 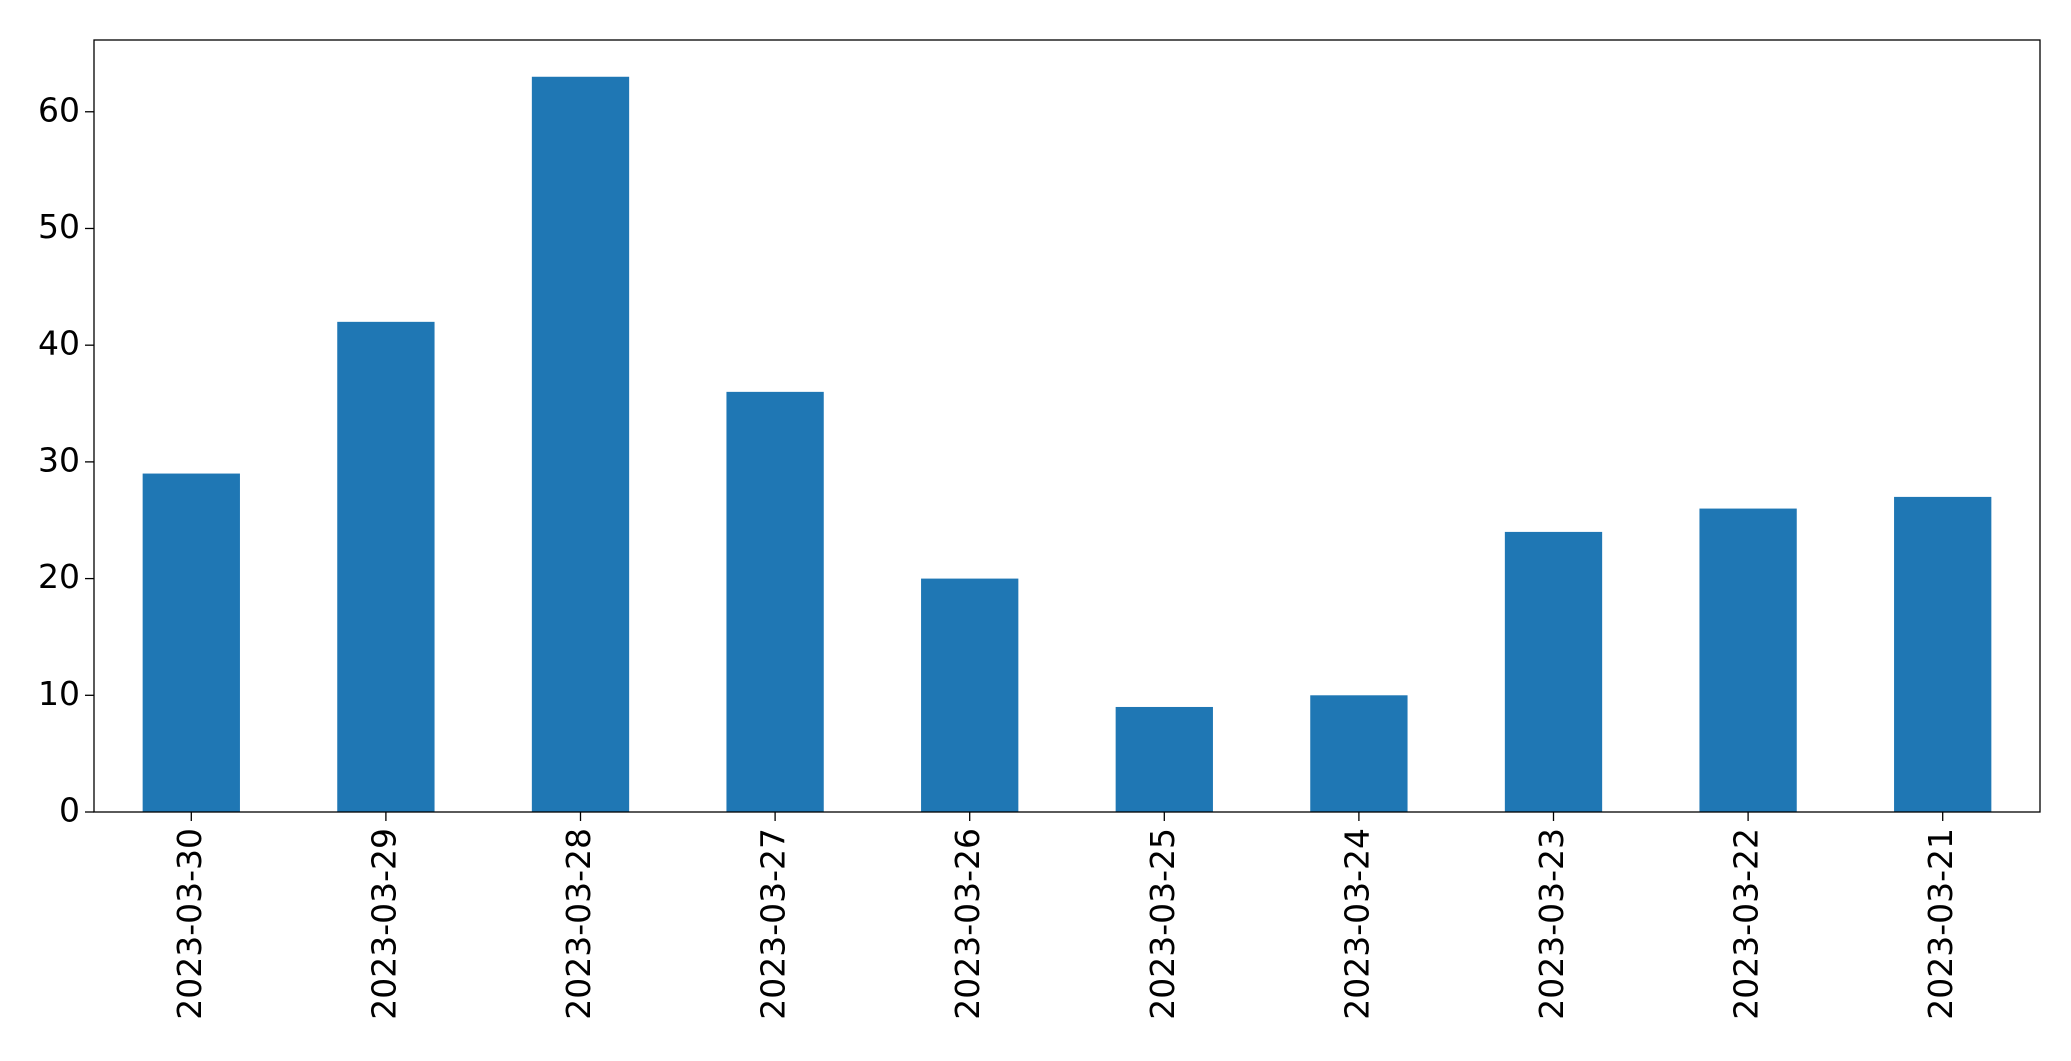 What do you see at coordinates (1356, 924) in the screenshot?
I see `x-tick-label: 2023-03-24` at bounding box center [1356, 924].